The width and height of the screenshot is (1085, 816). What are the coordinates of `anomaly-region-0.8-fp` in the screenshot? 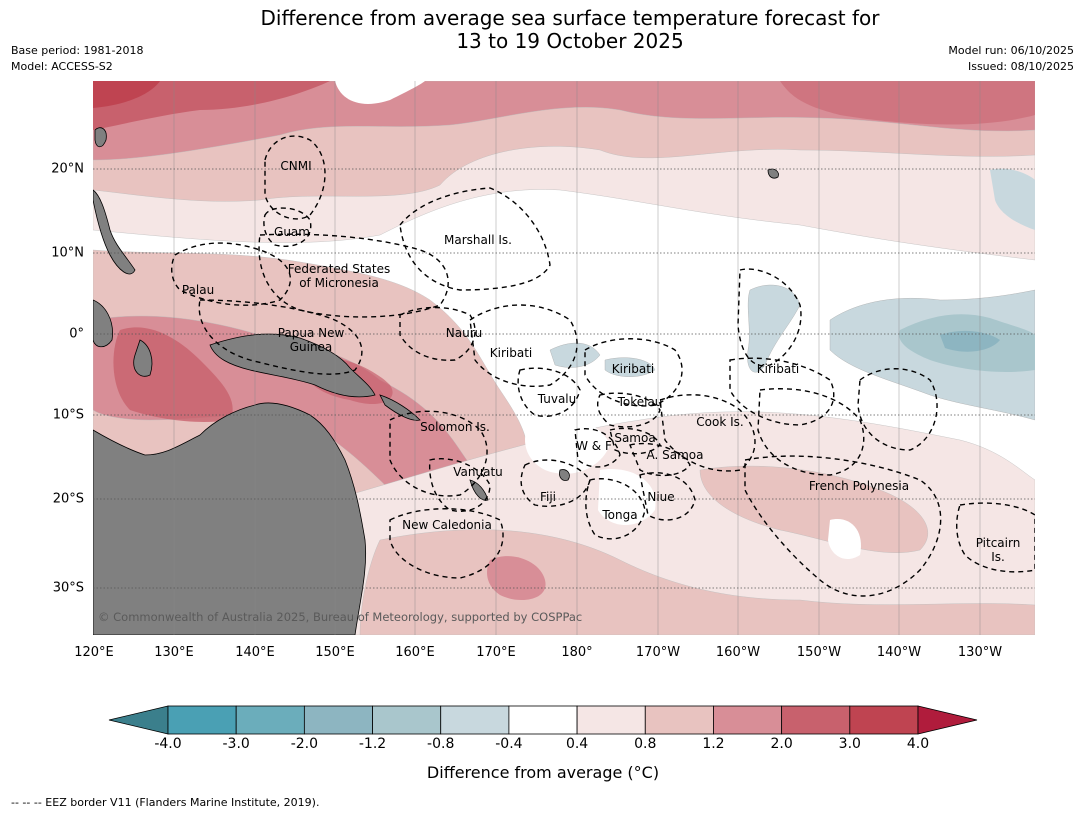 It's located at (814, 509).